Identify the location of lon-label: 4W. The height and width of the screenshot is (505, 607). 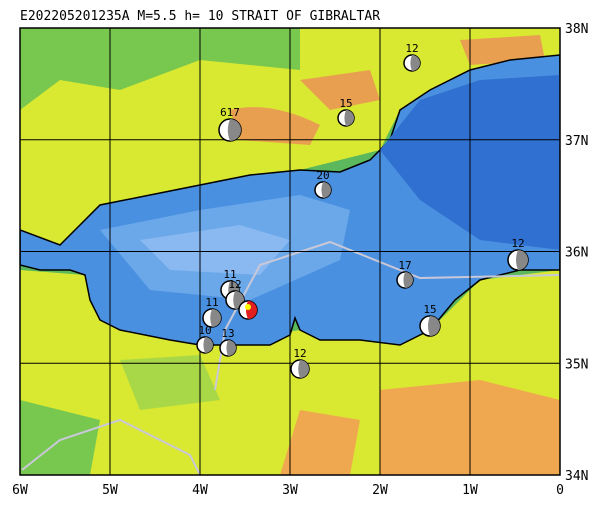
(200, 490).